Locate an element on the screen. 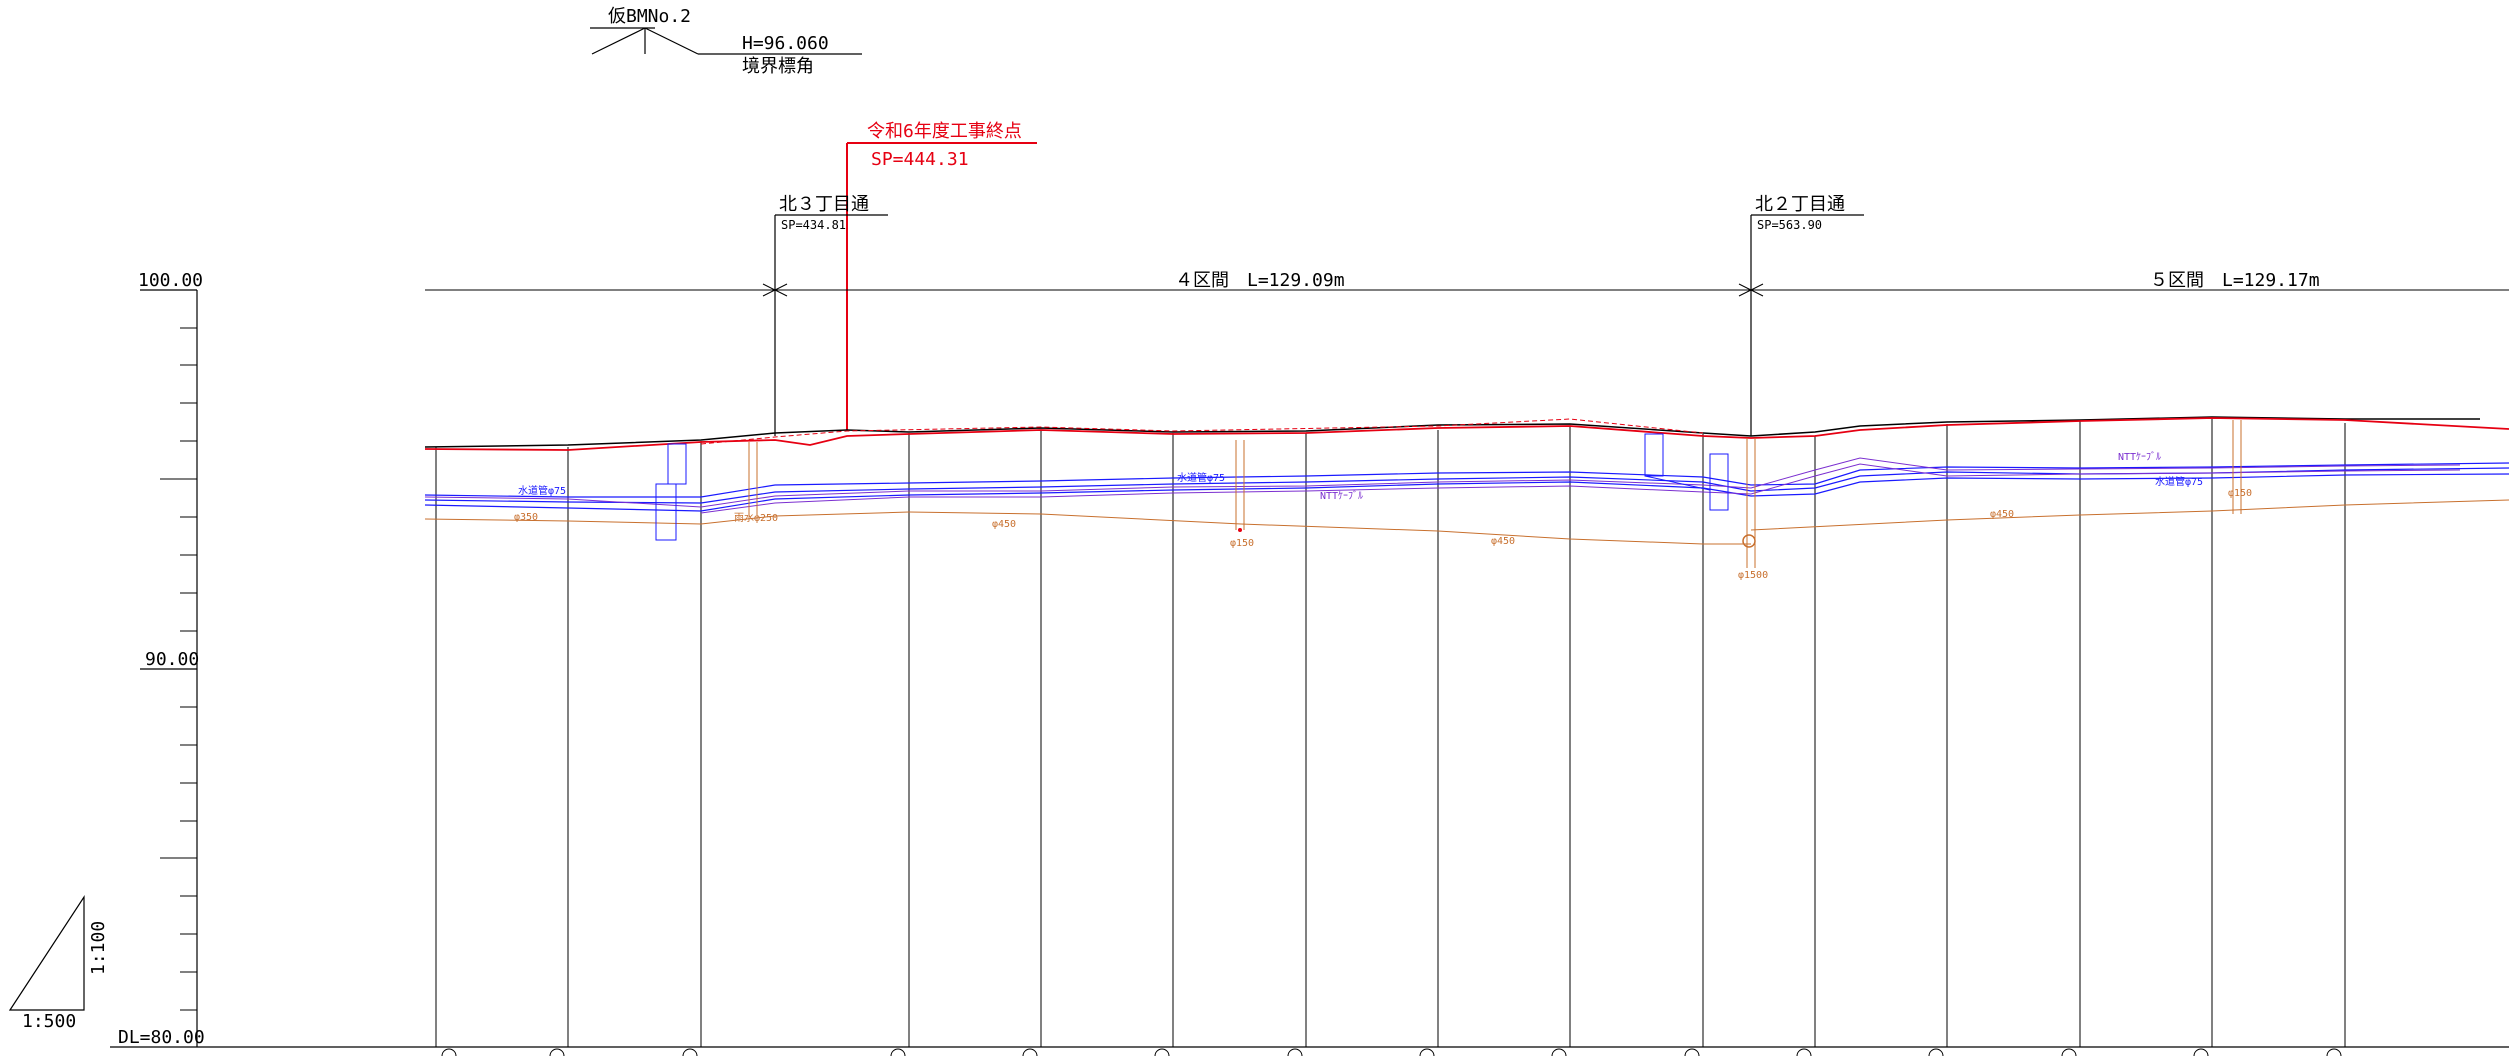  station-circle-markers is located at coordinates (1391, 1052).